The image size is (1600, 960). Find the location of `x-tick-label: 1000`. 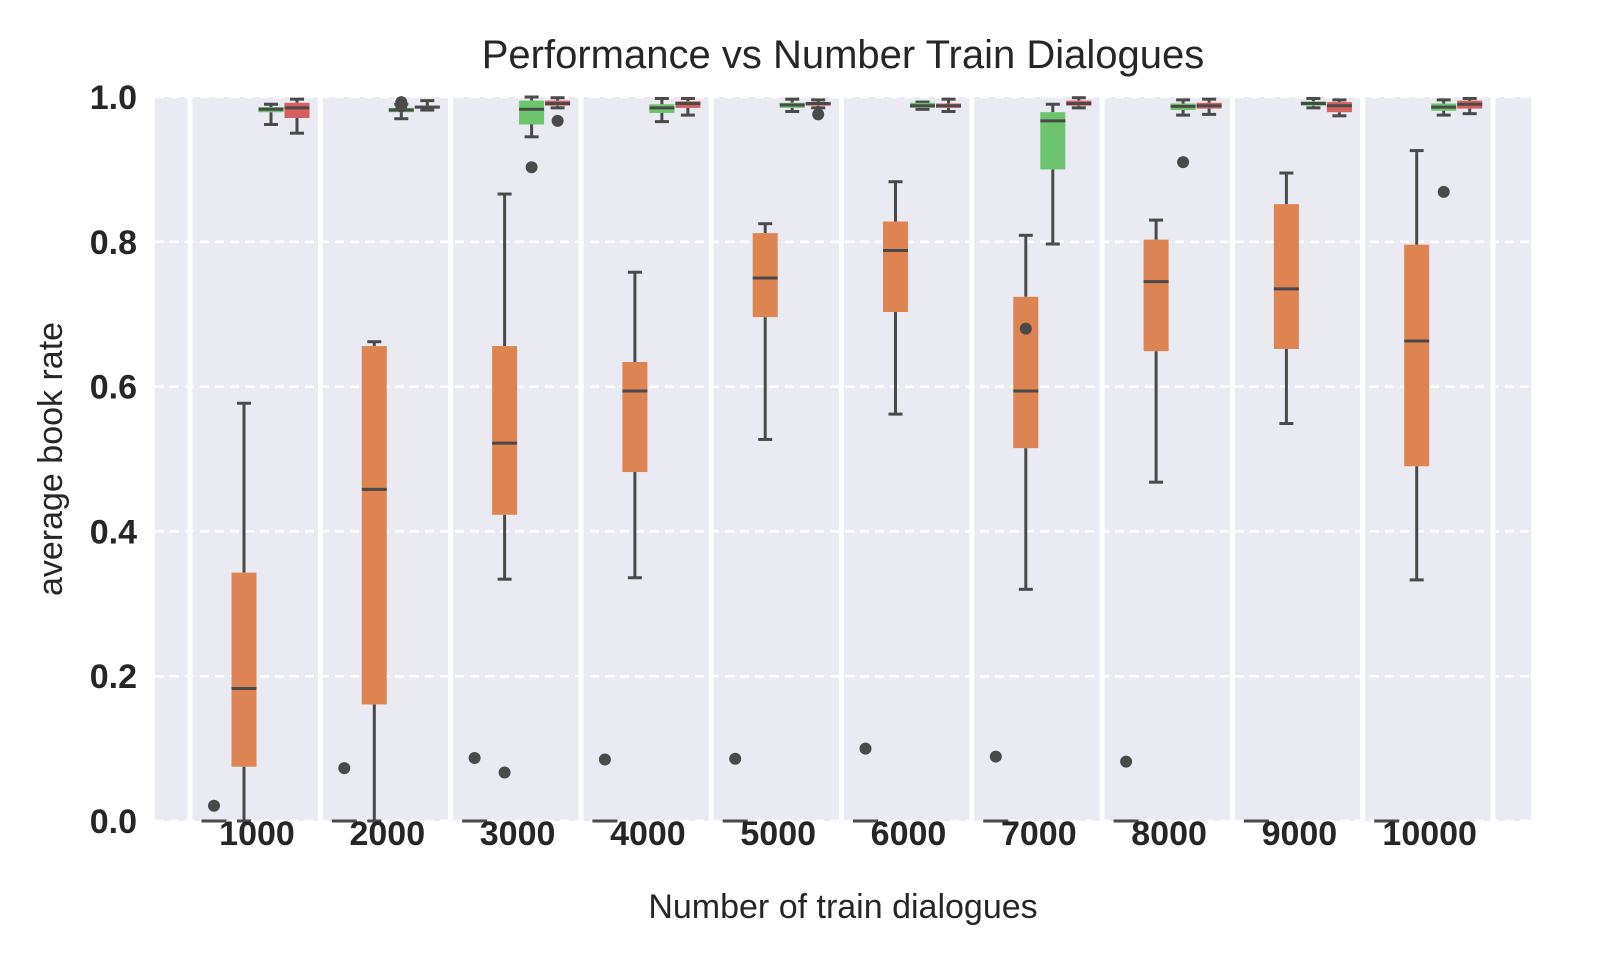

x-tick-label: 1000 is located at coordinates (257, 834).